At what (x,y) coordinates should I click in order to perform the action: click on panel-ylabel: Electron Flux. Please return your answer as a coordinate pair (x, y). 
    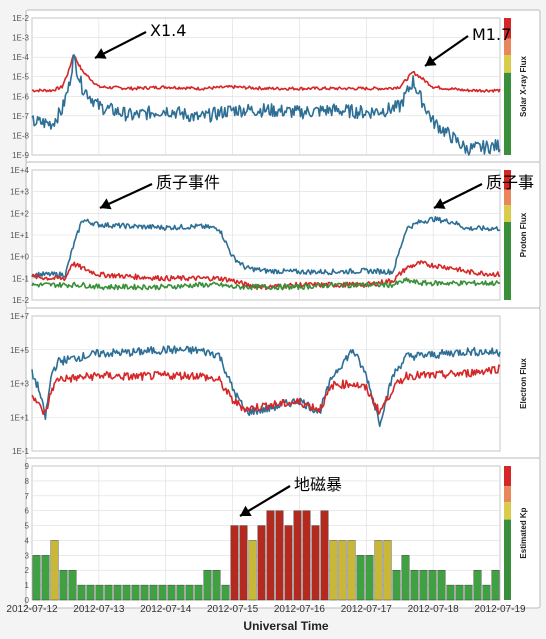
    Looking at the image, I should click on (523, 383).